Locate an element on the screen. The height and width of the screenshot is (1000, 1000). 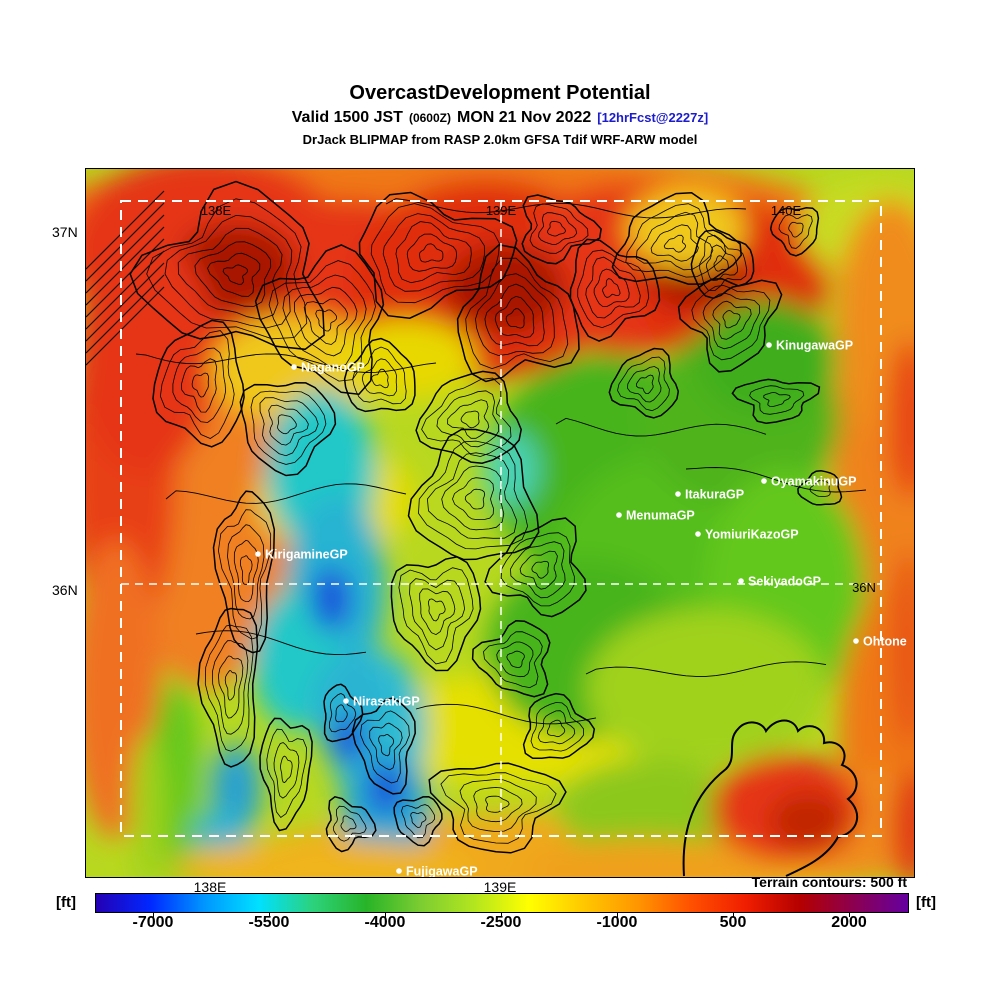
lon-label-139e-bottom: 139E is located at coordinates (500, 887).